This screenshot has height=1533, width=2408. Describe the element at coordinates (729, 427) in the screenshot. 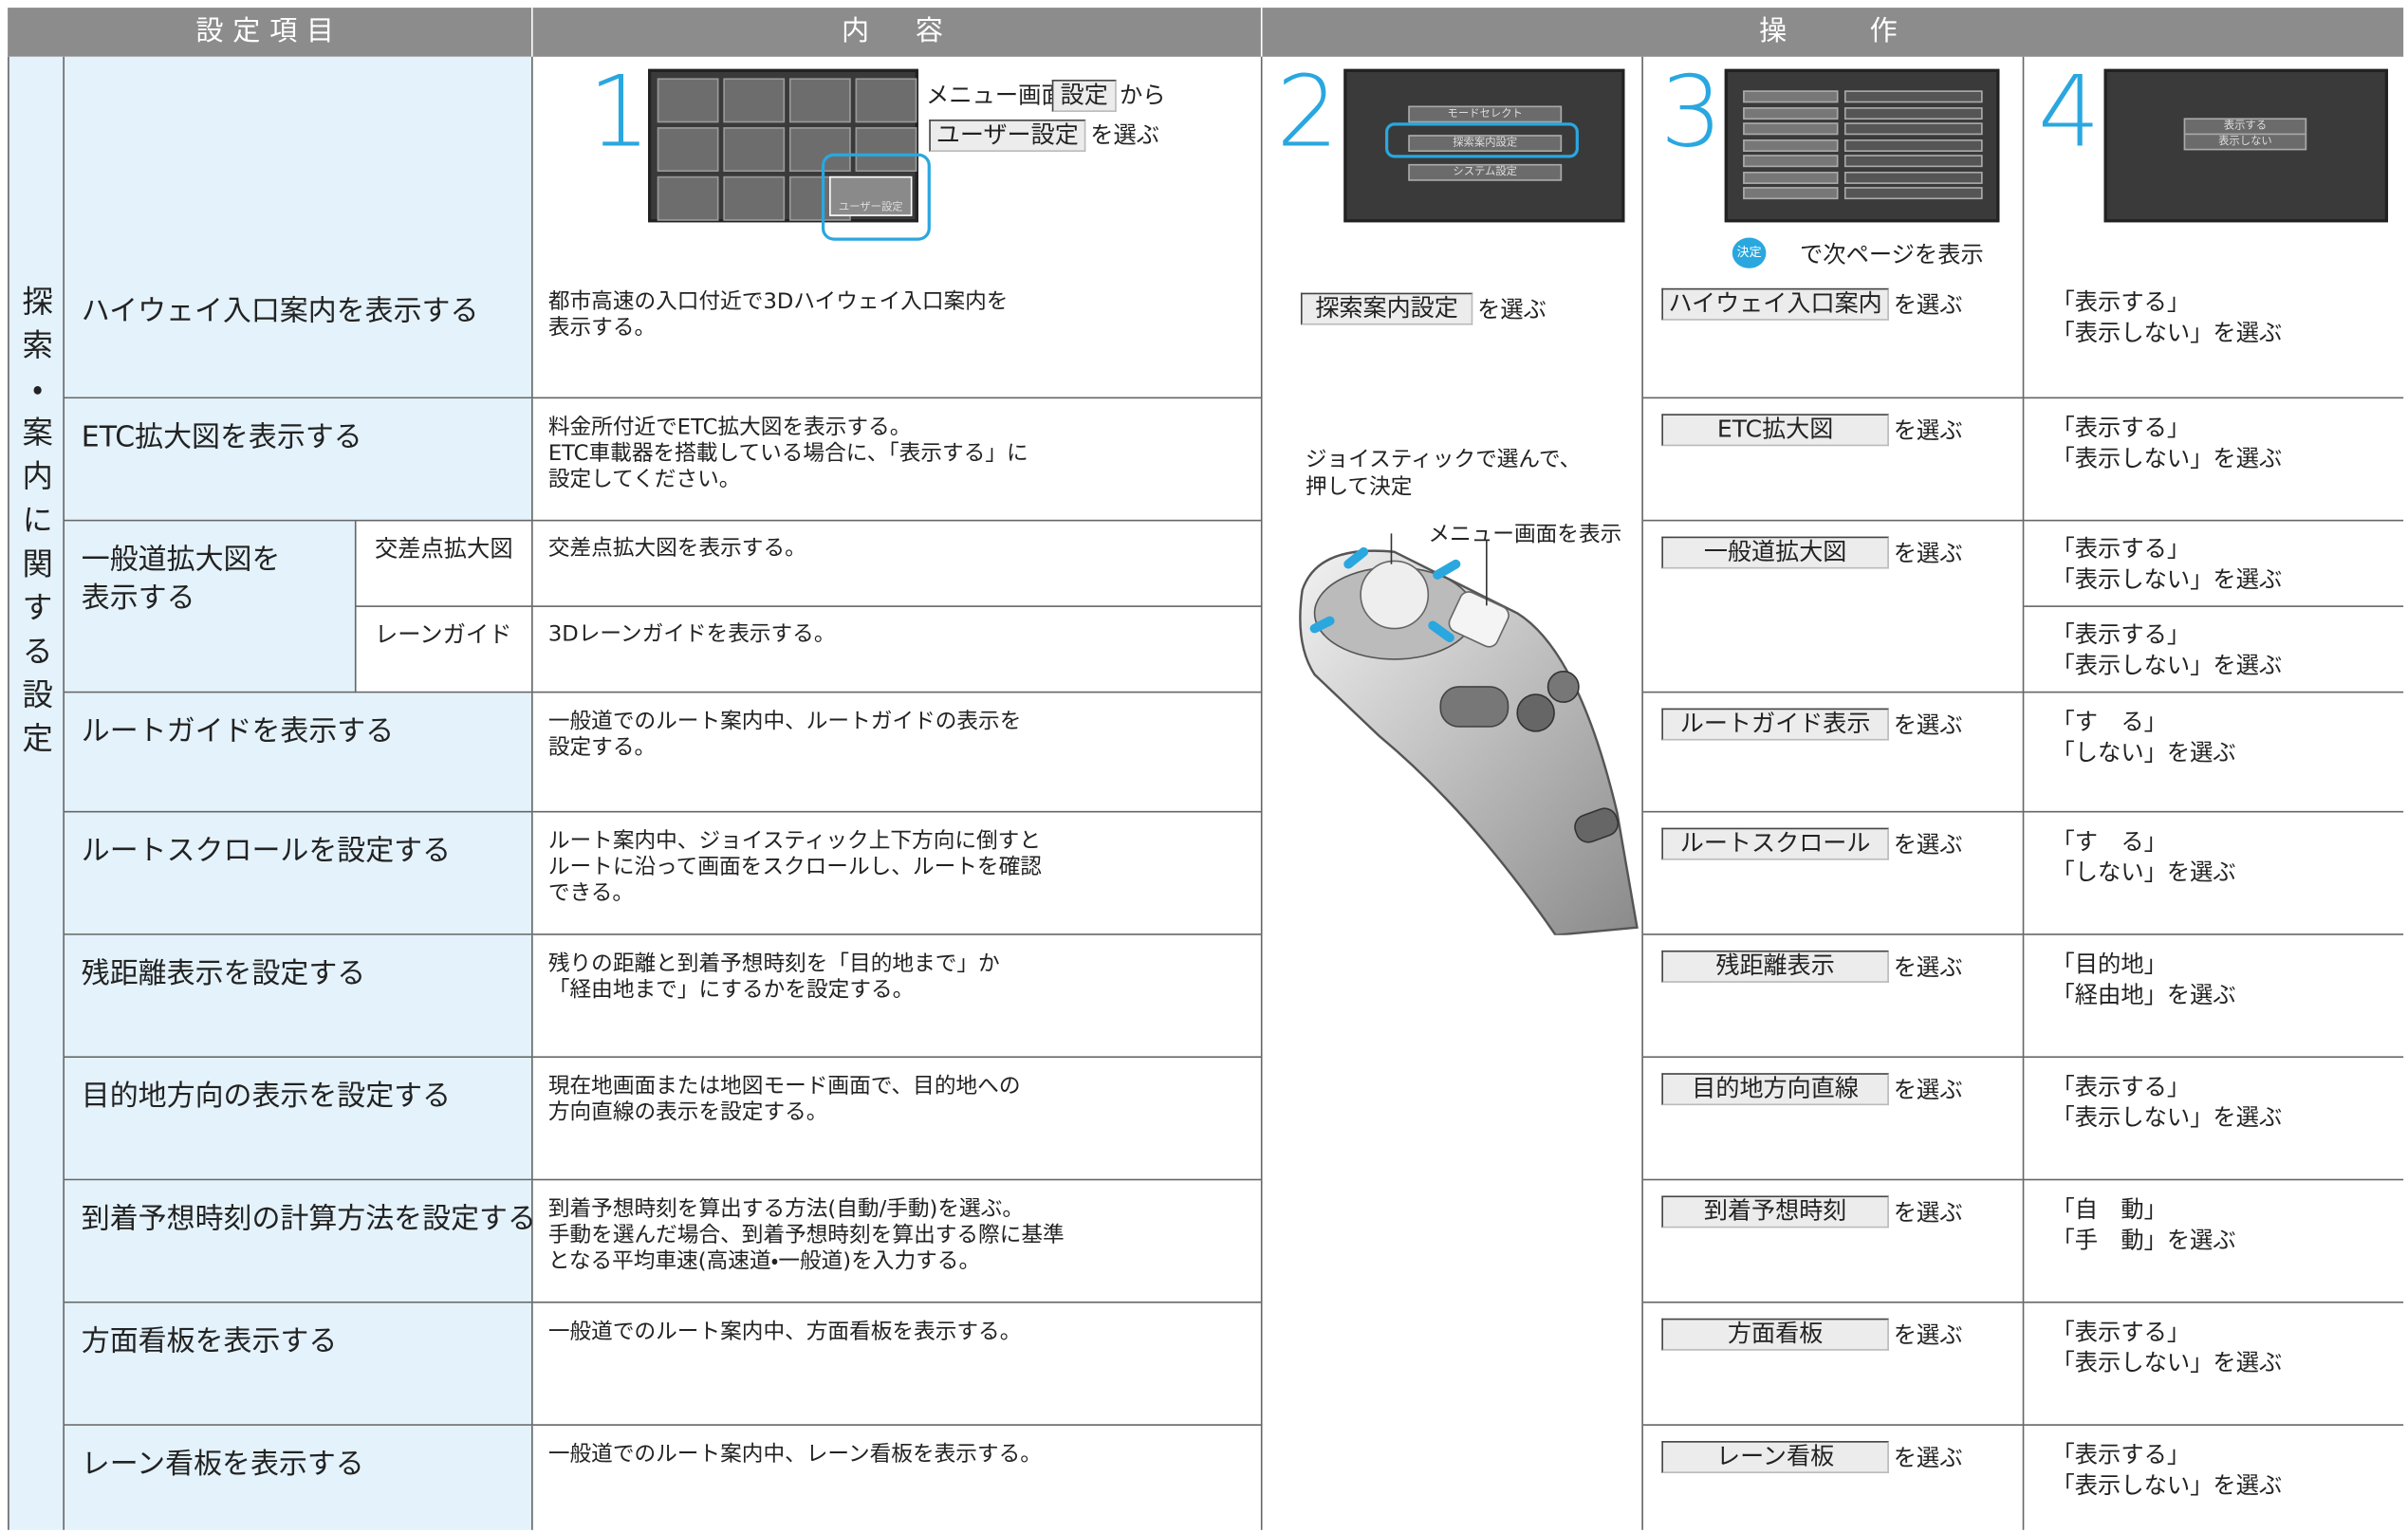

I see `content-text: 料金所付近でETC拡大図を表示する。` at that location.